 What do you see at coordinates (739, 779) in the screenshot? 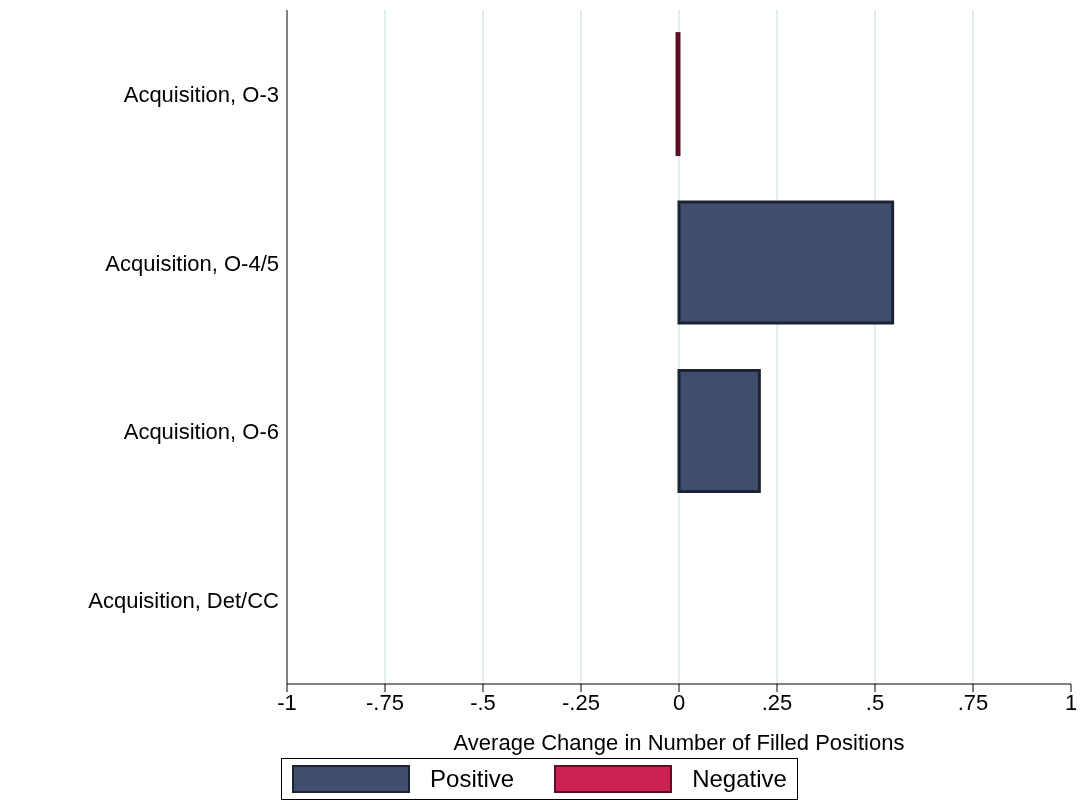
I see `legend-label: Negative` at bounding box center [739, 779].